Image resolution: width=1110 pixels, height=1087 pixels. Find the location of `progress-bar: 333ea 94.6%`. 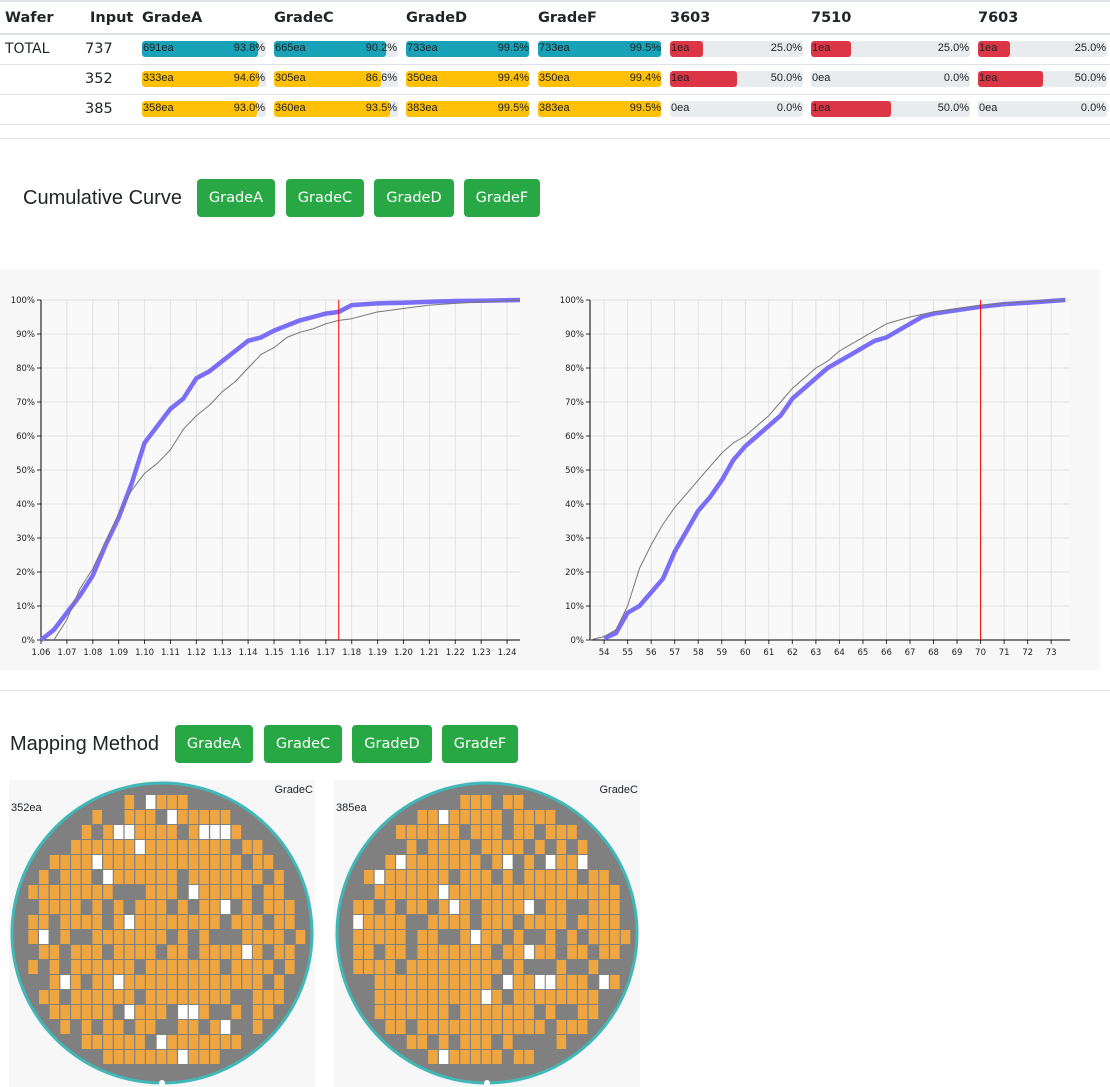

progress-bar: 333ea 94.6% is located at coordinates (204, 79).